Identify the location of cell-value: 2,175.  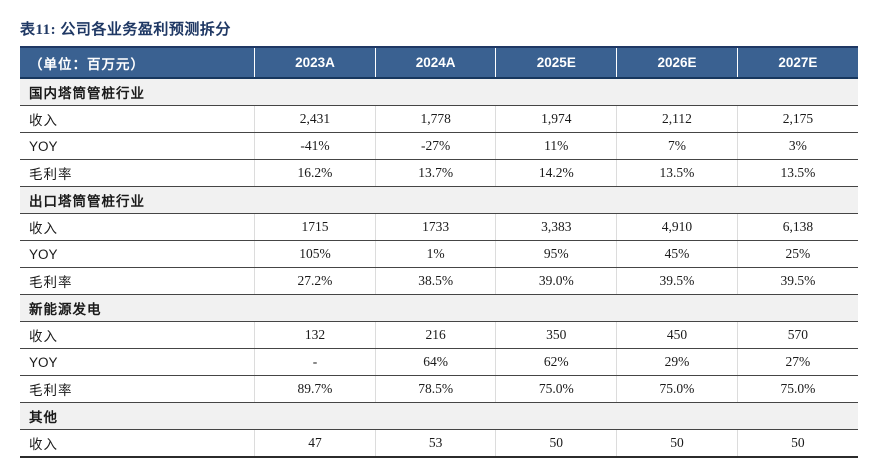
(797, 119).